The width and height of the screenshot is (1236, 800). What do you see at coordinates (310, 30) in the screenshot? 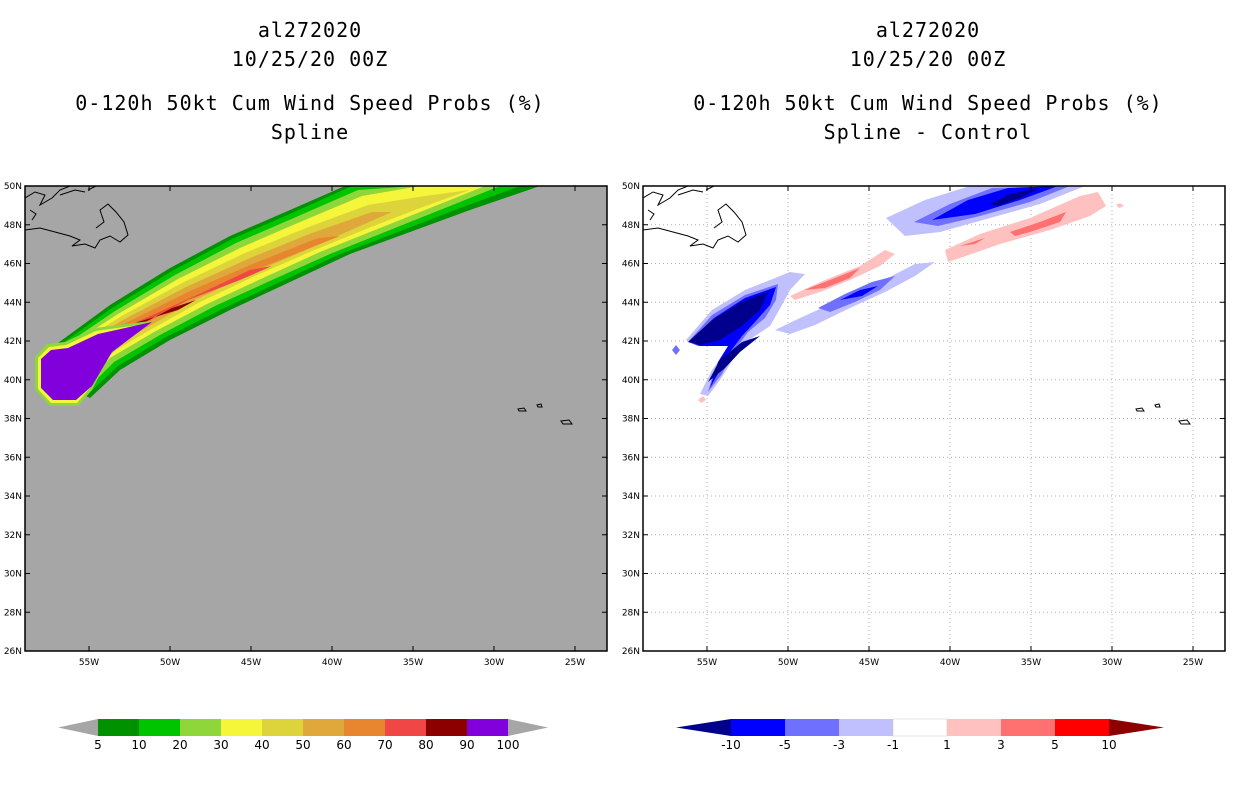
I see `left-storm-id: al272020` at bounding box center [310, 30].